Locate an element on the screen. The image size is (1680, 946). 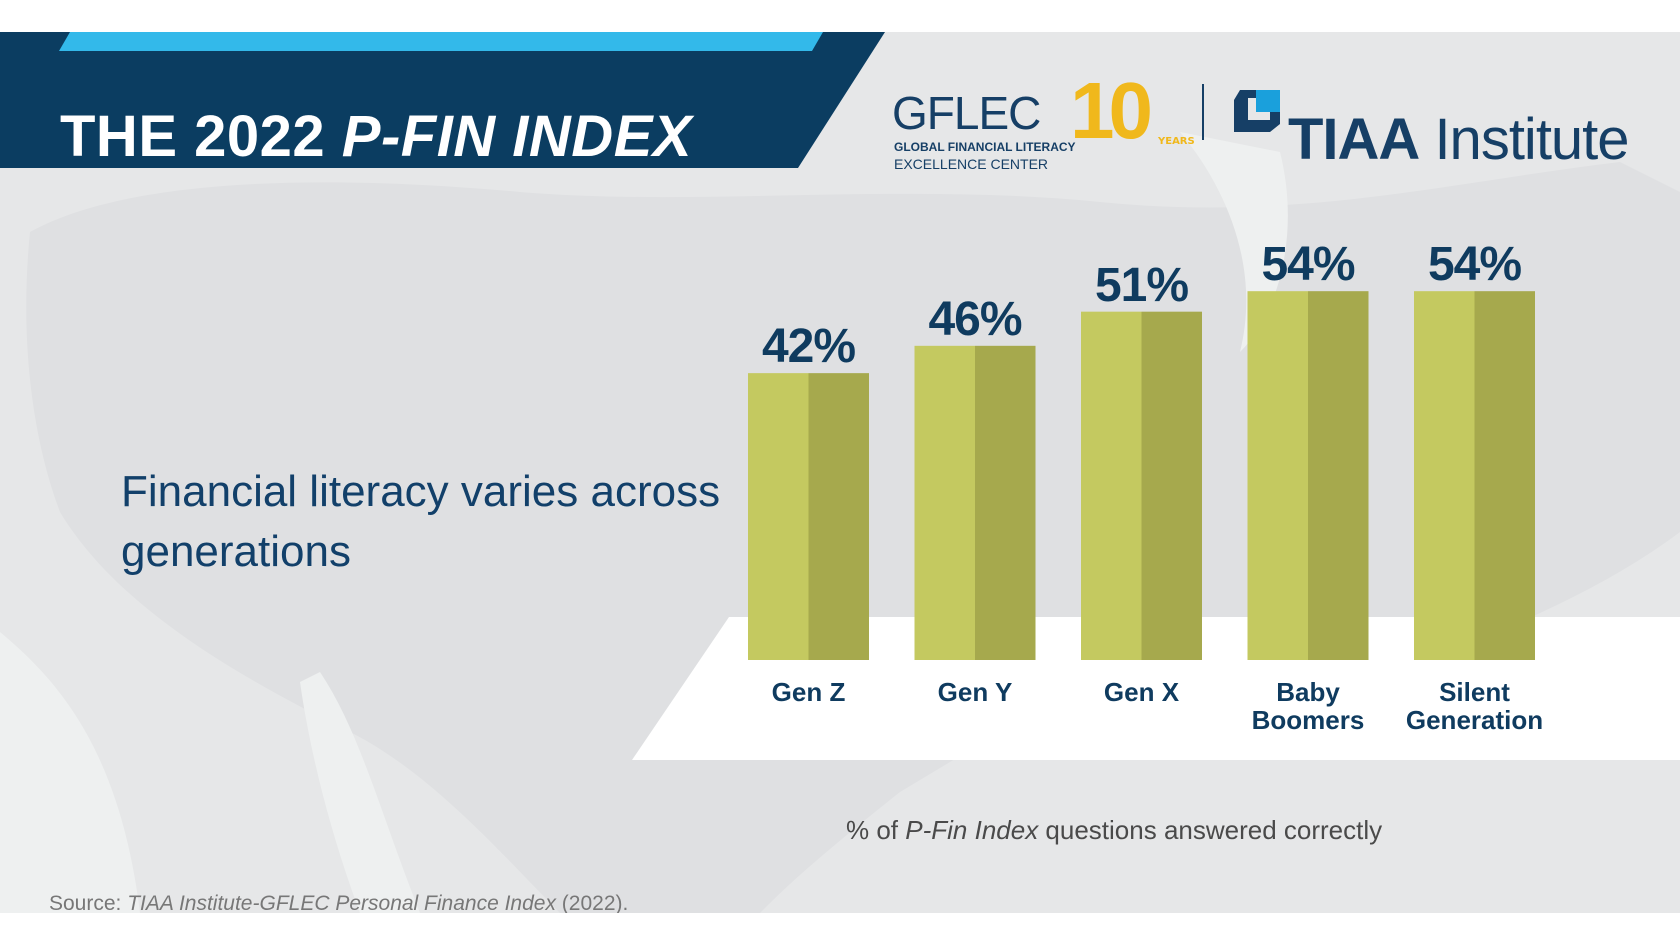
category-label-line: Gen X is located at coordinates (1141, 692).